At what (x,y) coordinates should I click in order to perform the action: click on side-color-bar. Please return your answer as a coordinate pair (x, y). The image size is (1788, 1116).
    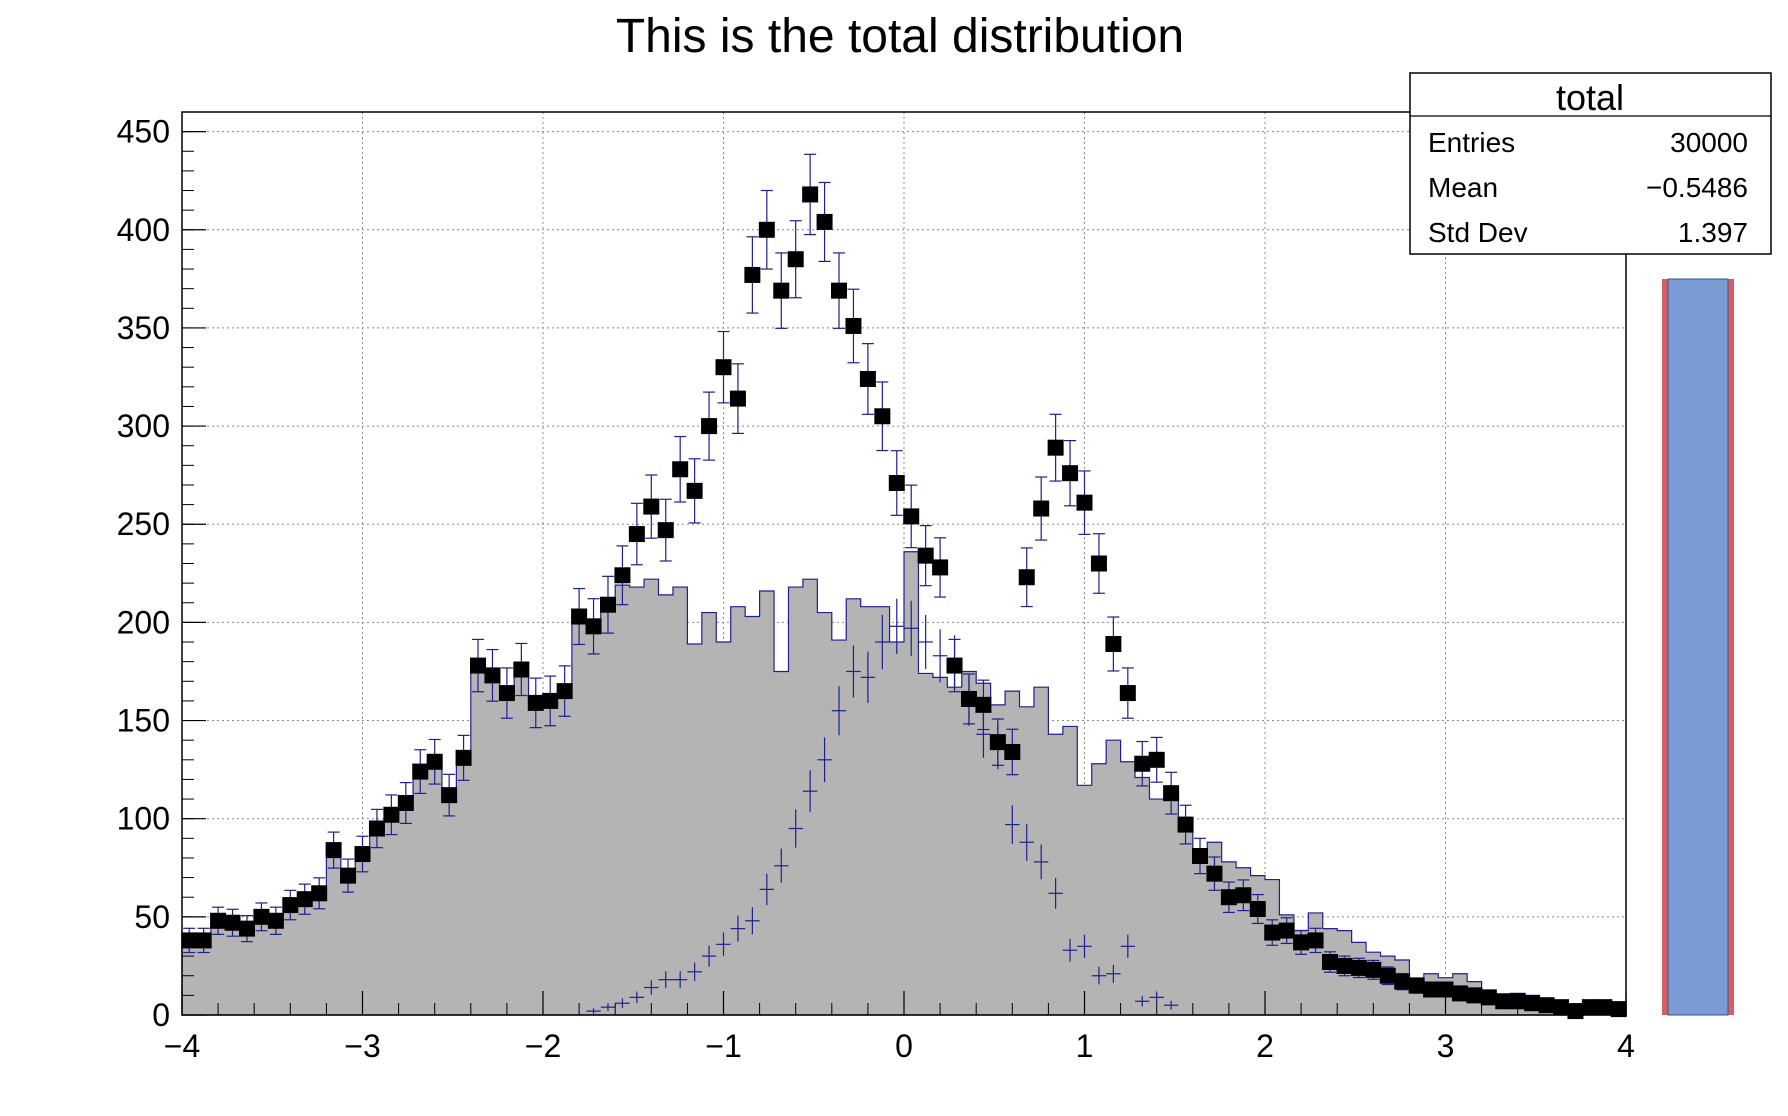
    Looking at the image, I should click on (1698, 647).